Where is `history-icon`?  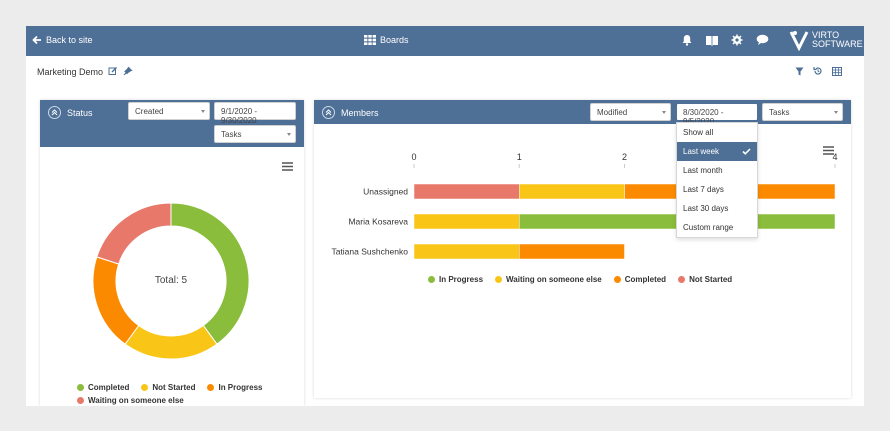 history-icon is located at coordinates (818, 71).